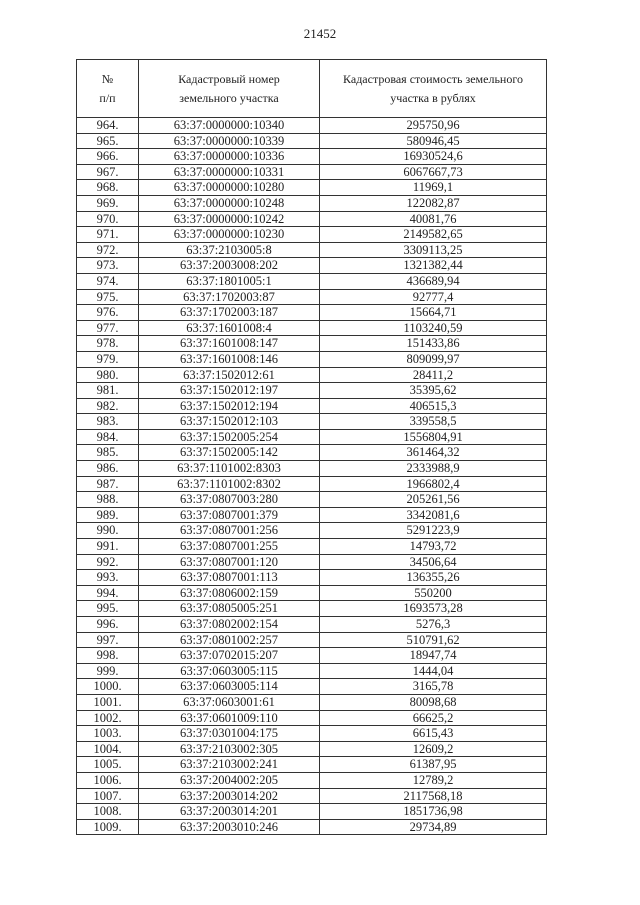 The image size is (640, 905). Describe the element at coordinates (229, 796) in the screenshot. I see `cadastral-number: 63:37:2003014:202` at that location.